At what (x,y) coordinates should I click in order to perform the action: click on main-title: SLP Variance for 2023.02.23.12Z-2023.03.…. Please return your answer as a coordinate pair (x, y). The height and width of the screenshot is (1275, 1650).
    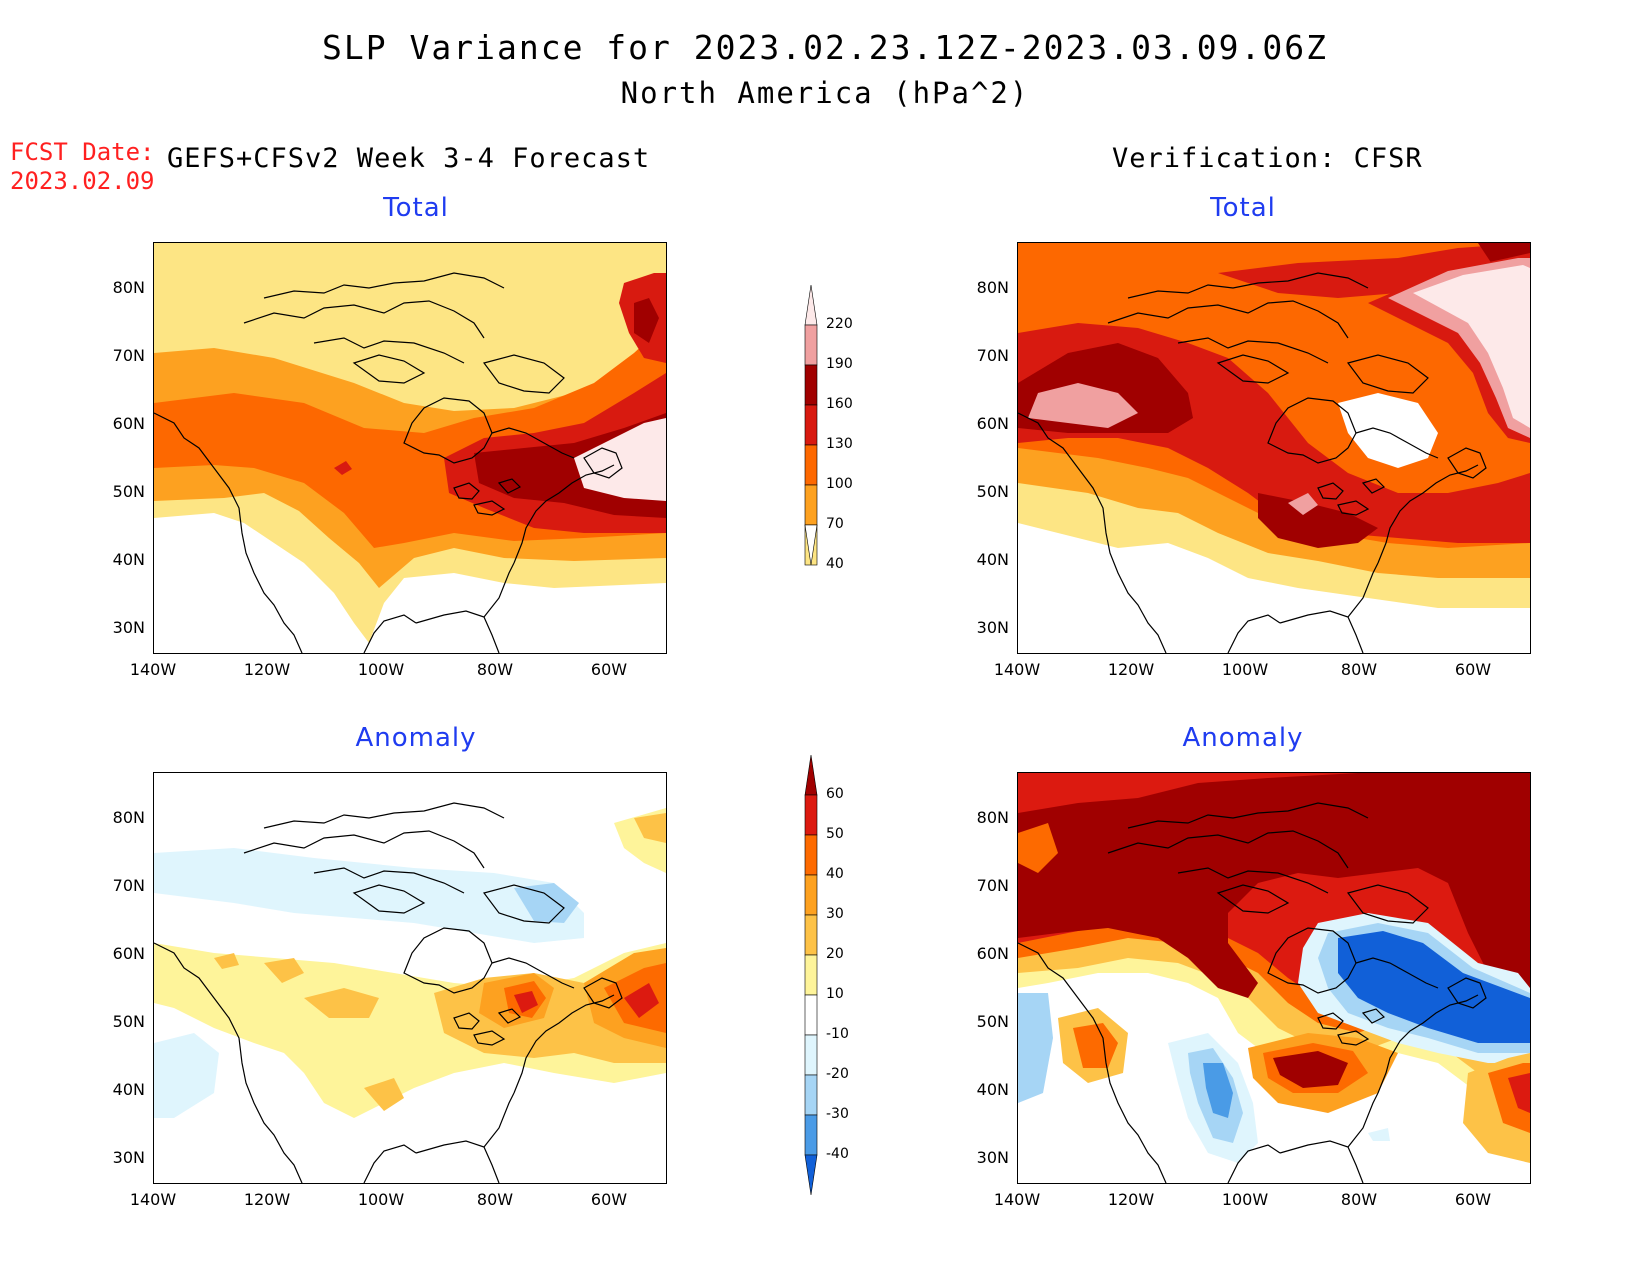
    Looking at the image, I should click on (825, 47).